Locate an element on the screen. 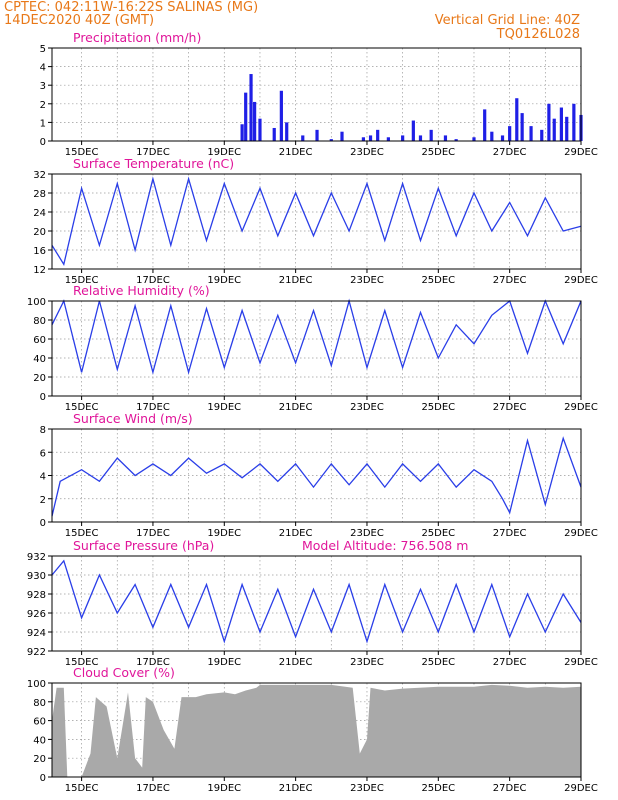 The height and width of the screenshot is (800, 618). y-tick-label: 24 is located at coordinates (39, 213).